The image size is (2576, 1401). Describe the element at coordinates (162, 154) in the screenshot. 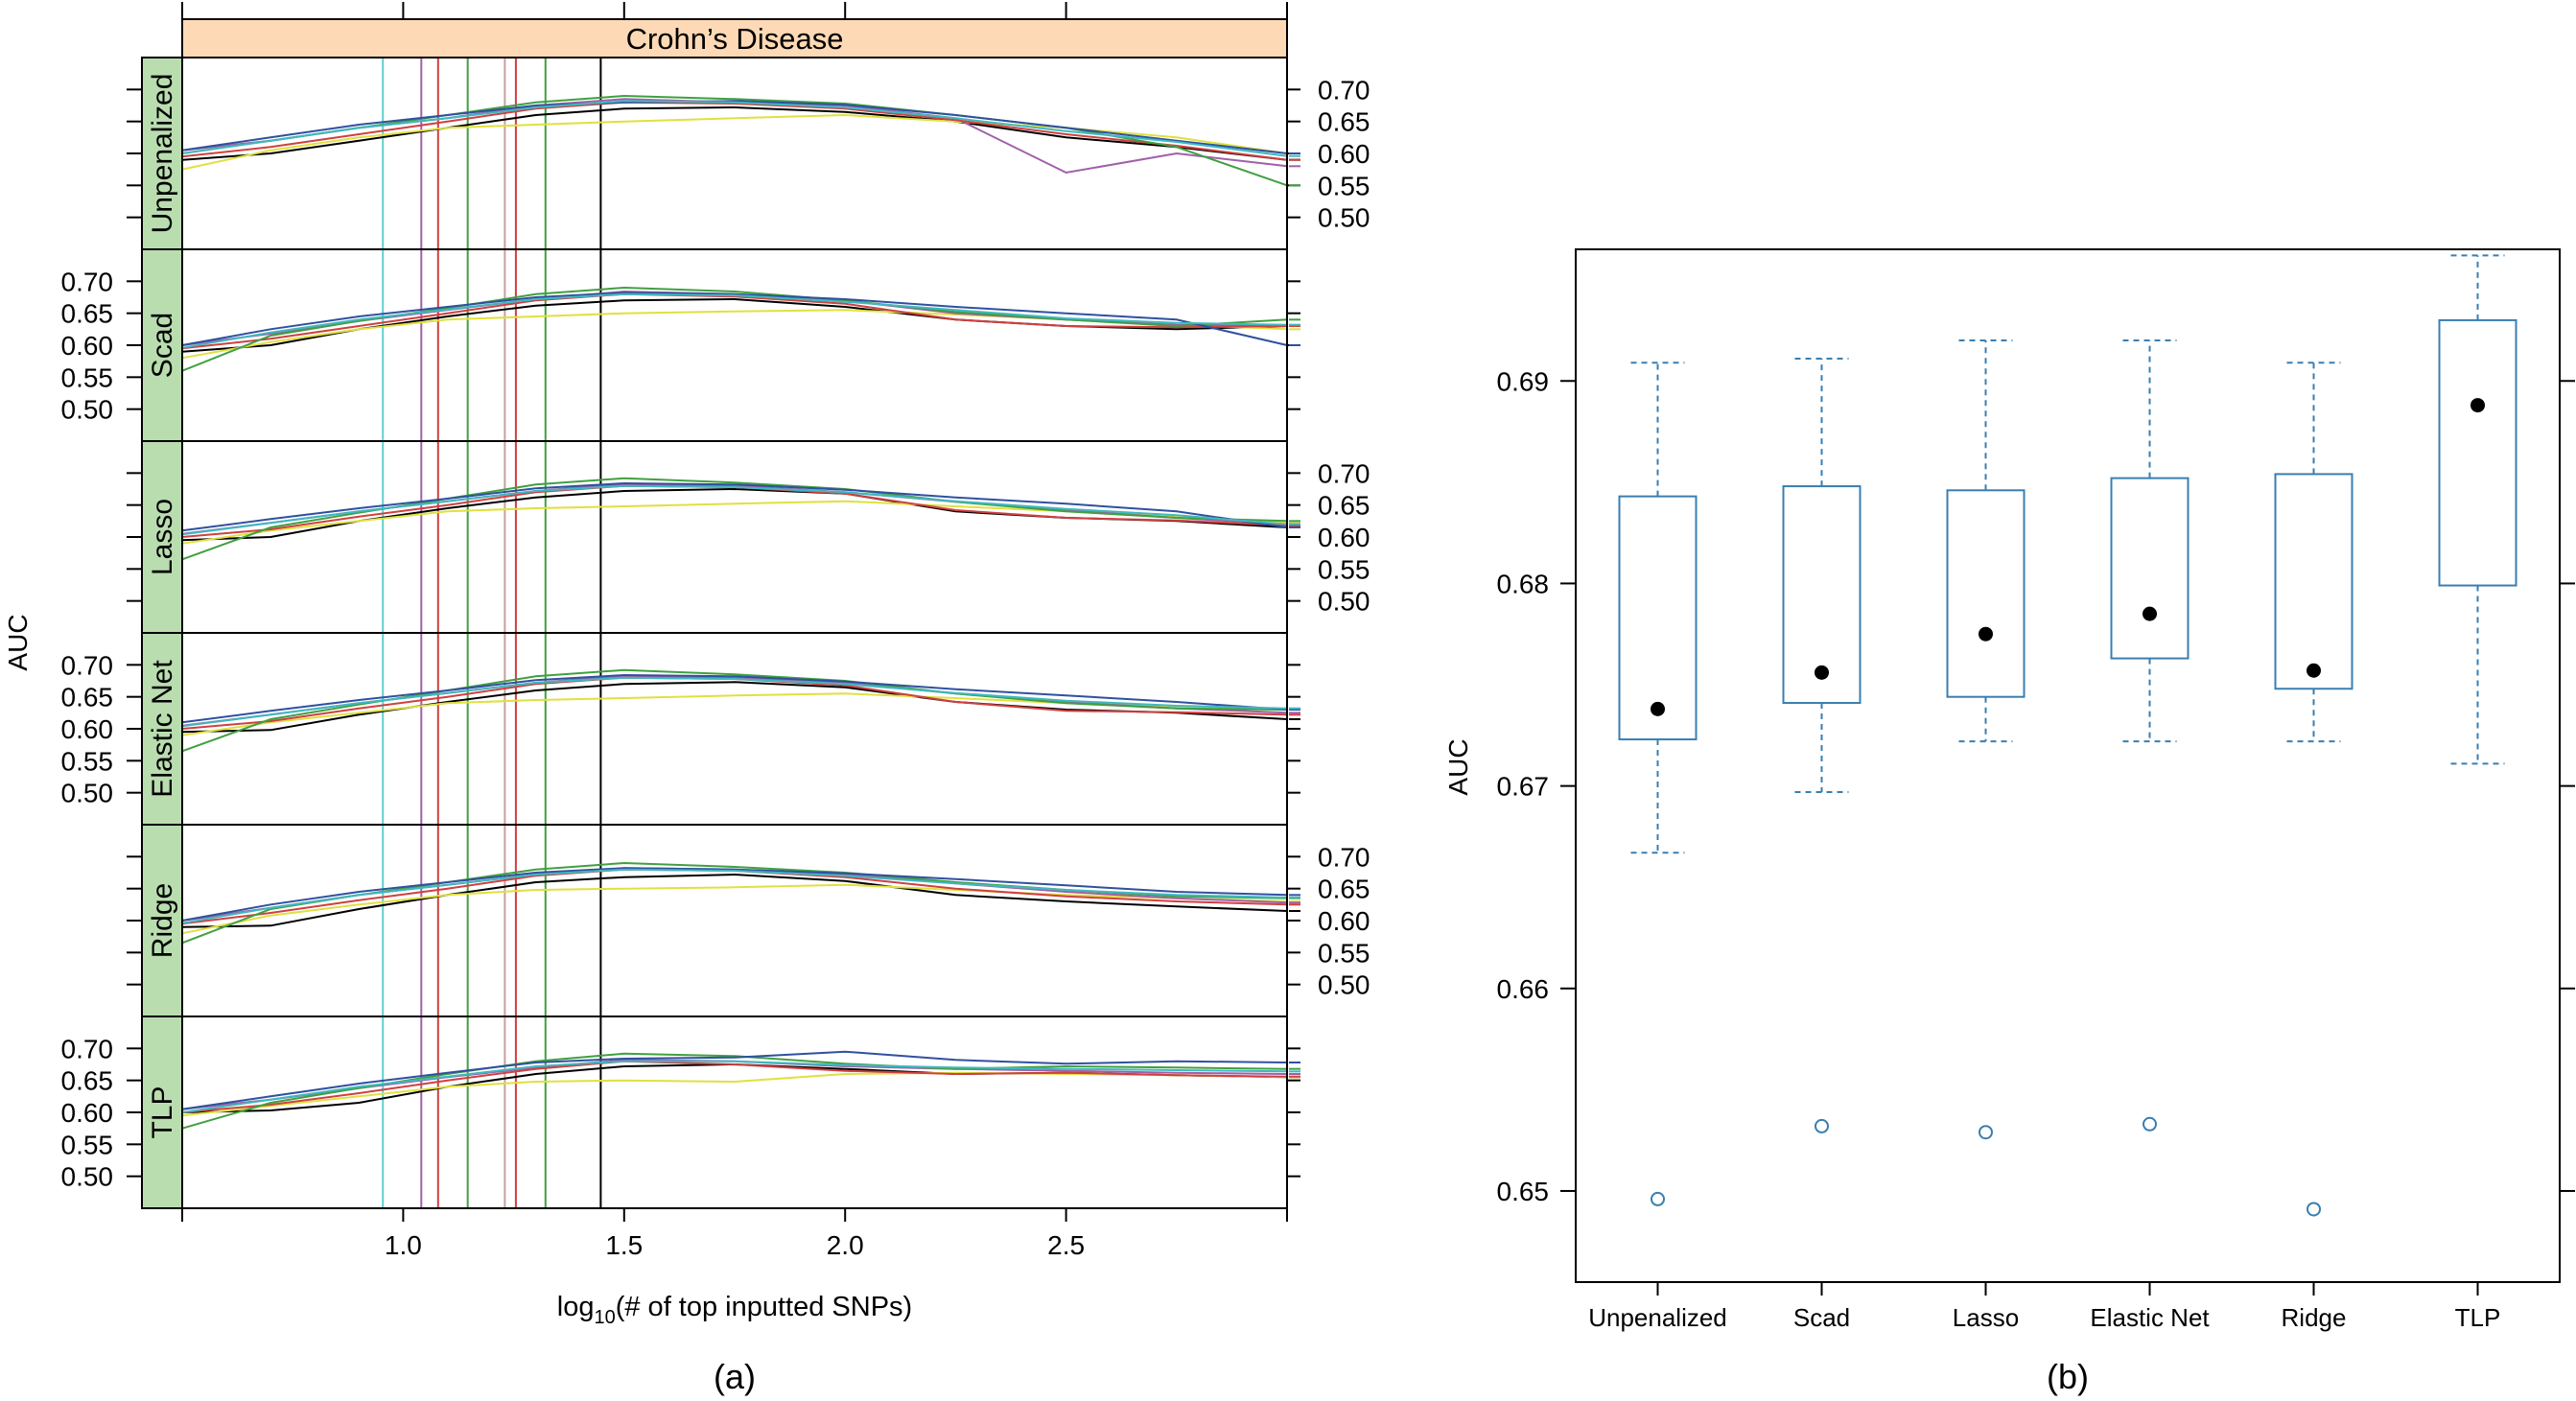

I see `panel-name: Unpenalized` at that location.